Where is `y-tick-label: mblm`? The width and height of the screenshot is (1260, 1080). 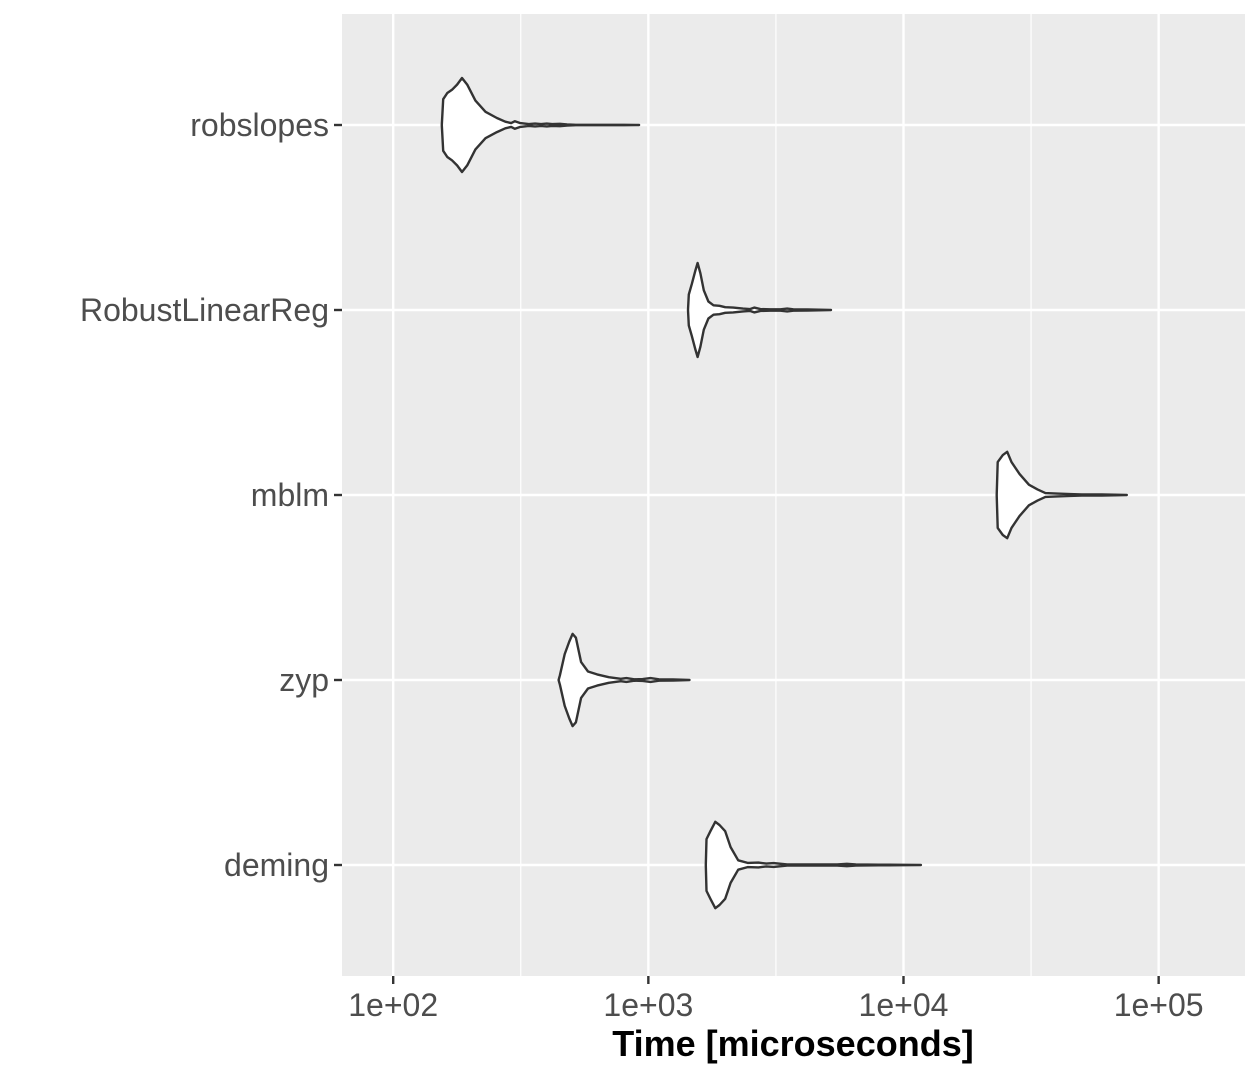 y-tick-label: mblm is located at coordinates (290, 495).